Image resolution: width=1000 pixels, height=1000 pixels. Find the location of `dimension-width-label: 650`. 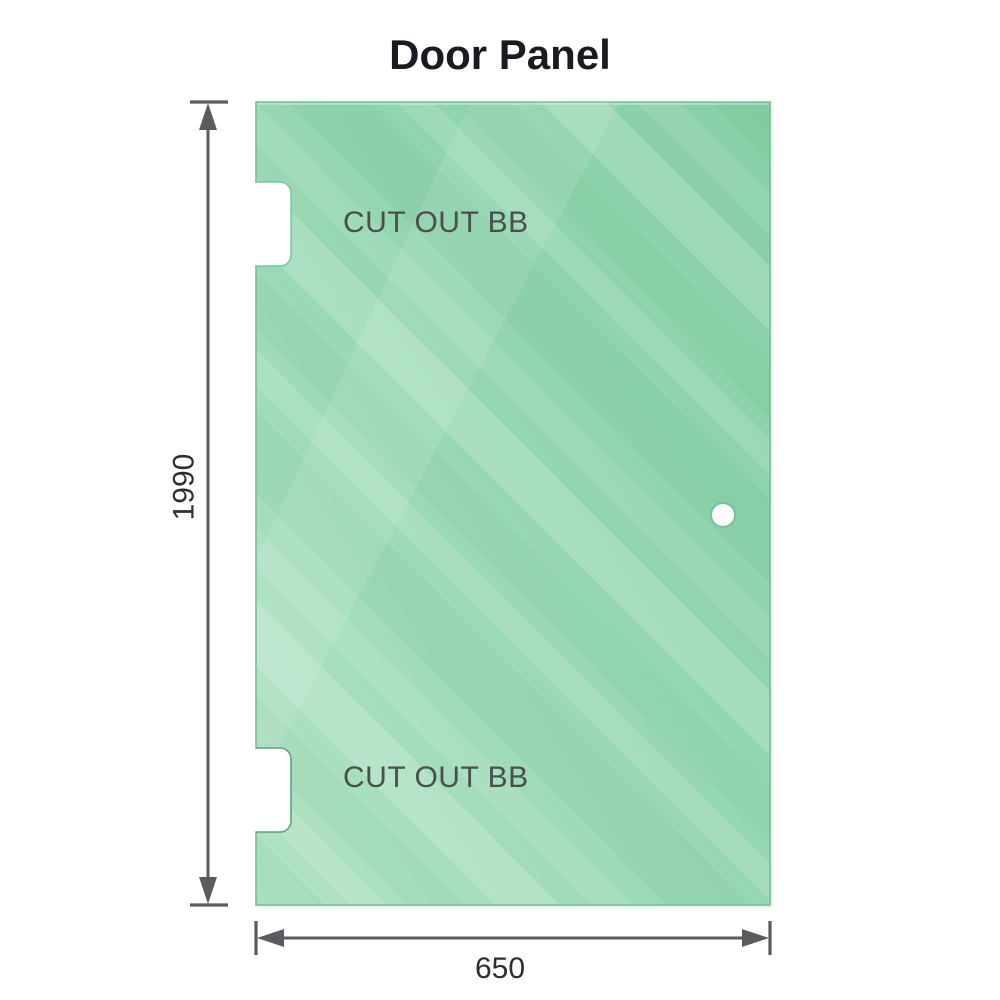

dimension-width-label: 650 is located at coordinates (500, 968).